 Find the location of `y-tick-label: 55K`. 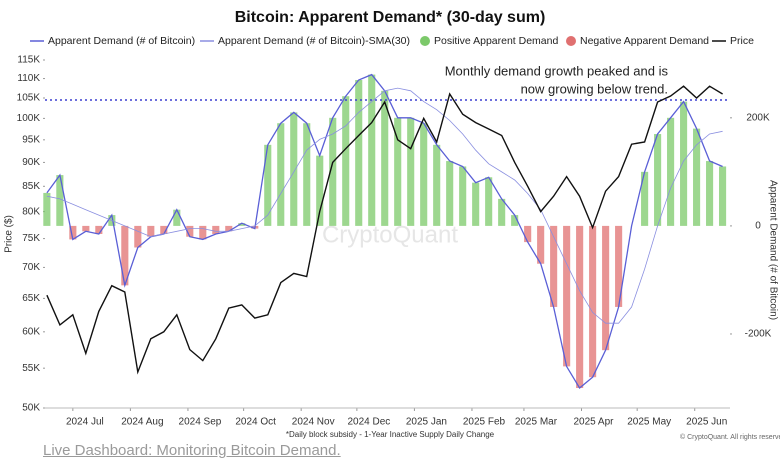

y-tick-label: 55K is located at coordinates (31, 368).